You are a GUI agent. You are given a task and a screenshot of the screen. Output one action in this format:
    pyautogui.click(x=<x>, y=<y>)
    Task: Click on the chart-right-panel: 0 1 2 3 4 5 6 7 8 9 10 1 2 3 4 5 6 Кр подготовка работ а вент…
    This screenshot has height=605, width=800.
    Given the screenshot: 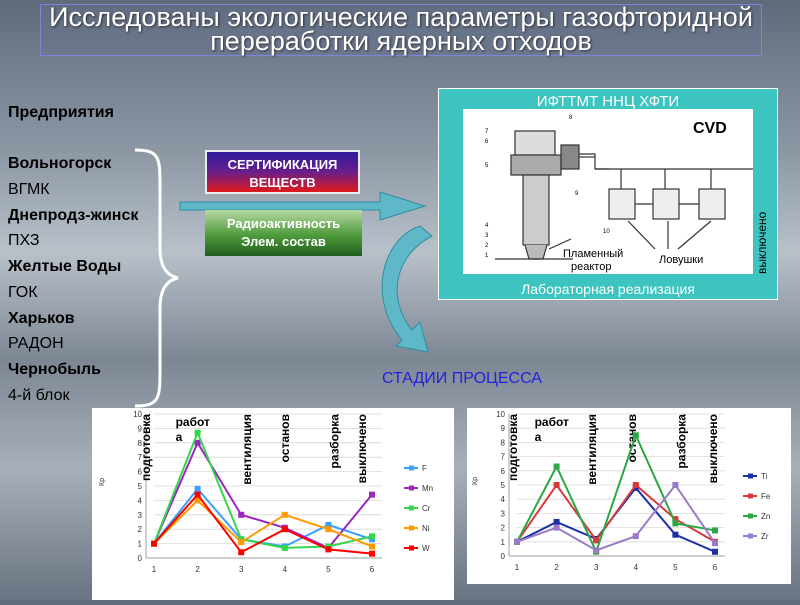 What is the action you would take?
    pyautogui.click(x=629, y=496)
    